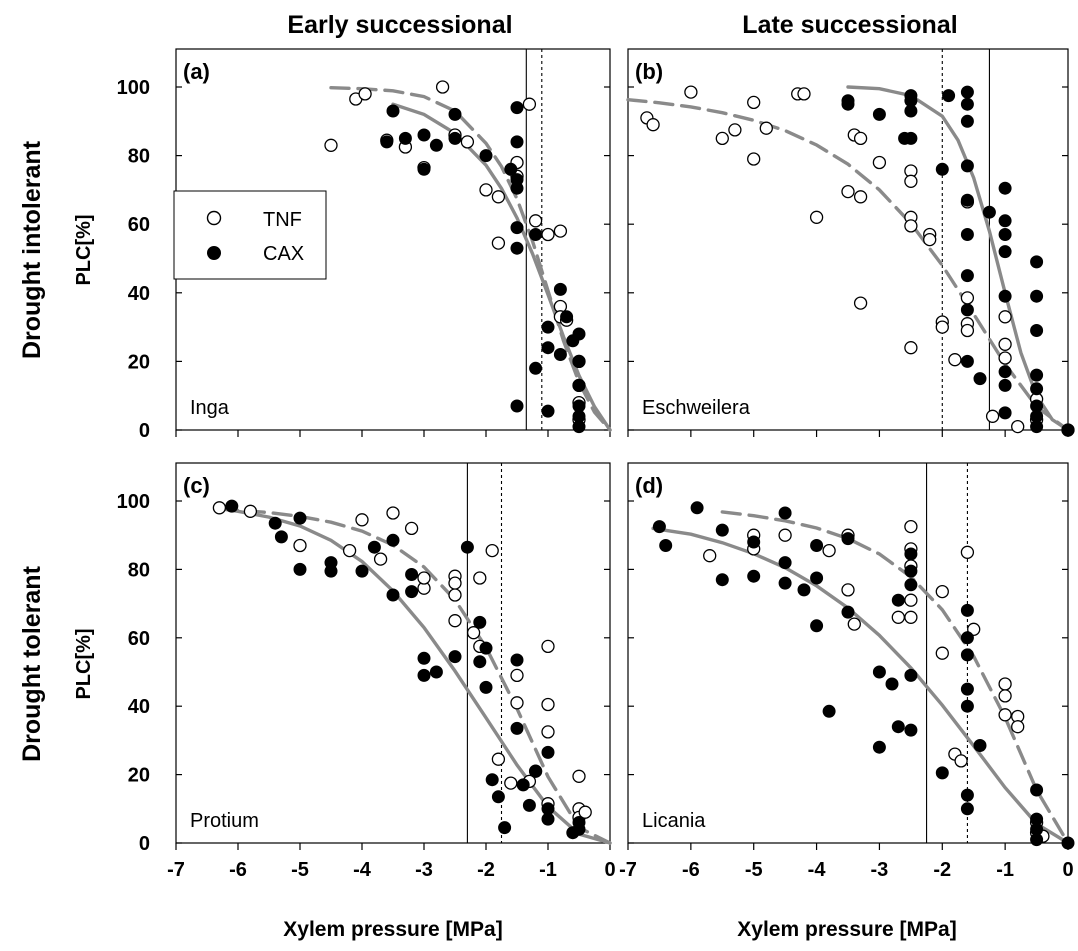 The height and width of the screenshot is (951, 1078). I want to click on column-title-late: Late successional, so click(849, 25).